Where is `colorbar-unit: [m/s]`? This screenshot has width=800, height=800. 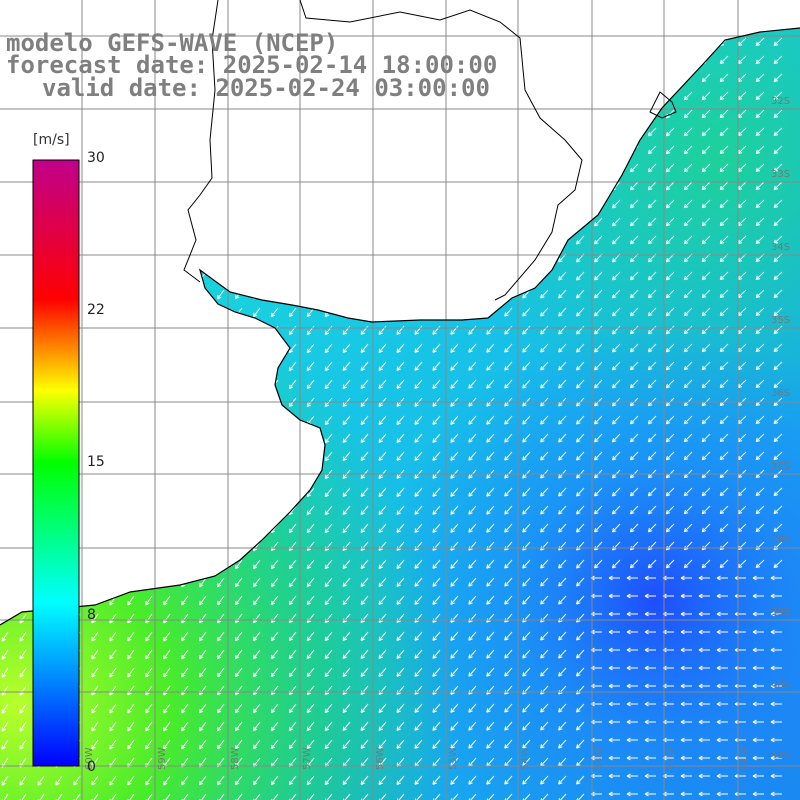
colorbar-unit: [m/s] is located at coordinates (51, 140).